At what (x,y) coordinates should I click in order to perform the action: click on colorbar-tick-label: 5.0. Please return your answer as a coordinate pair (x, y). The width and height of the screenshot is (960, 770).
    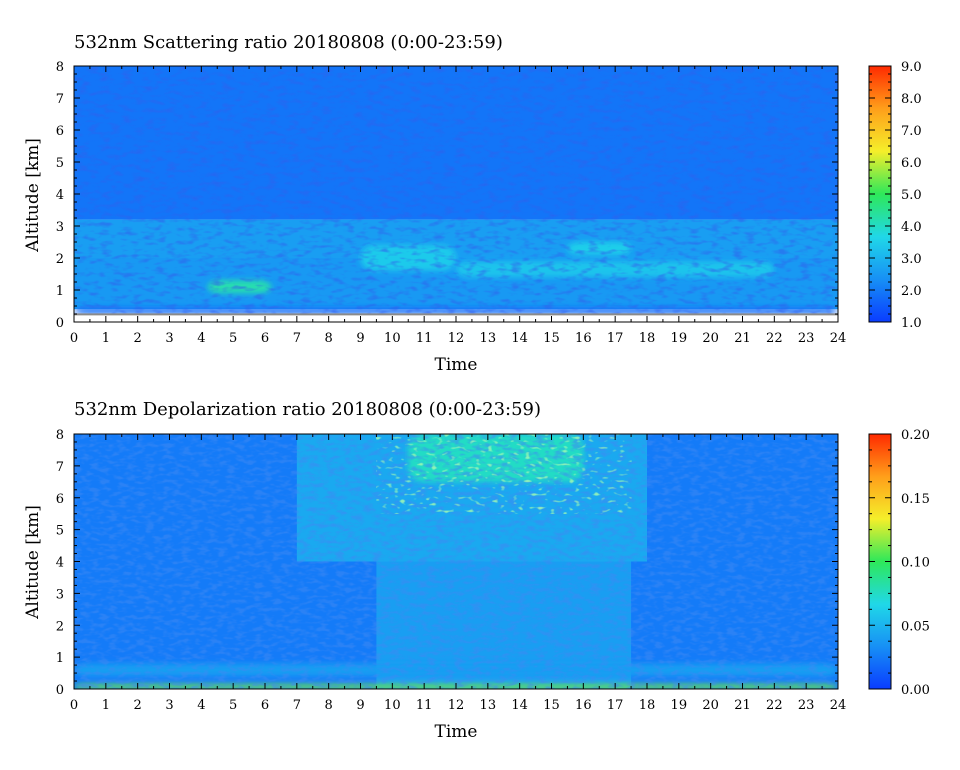
    Looking at the image, I should click on (911, 195).